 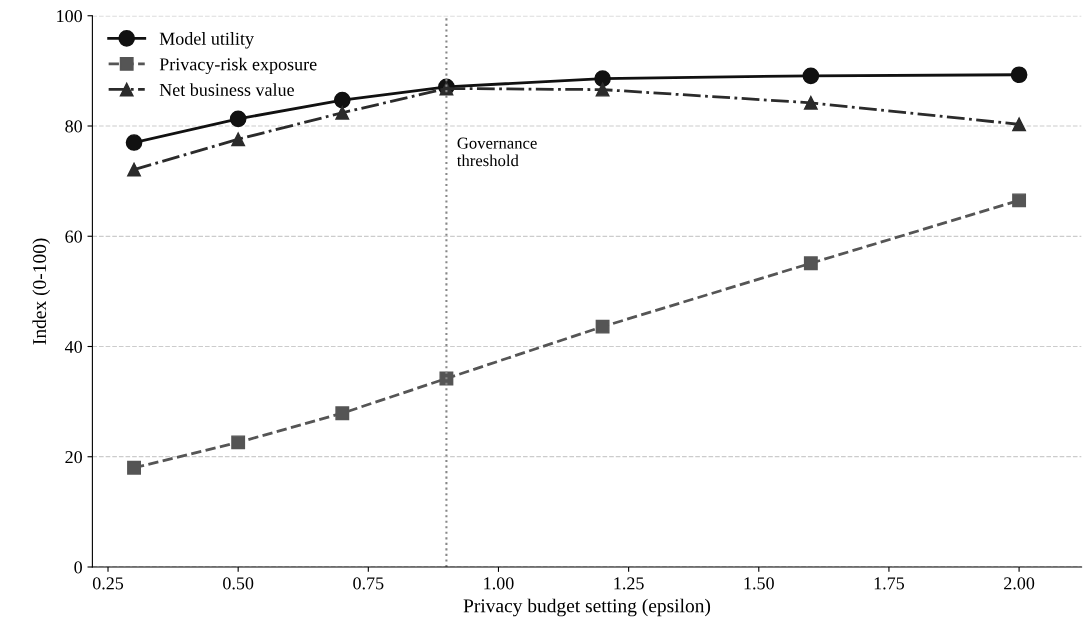 I want to click on x-tick-label: 1.50, so click(x=759, y=583).